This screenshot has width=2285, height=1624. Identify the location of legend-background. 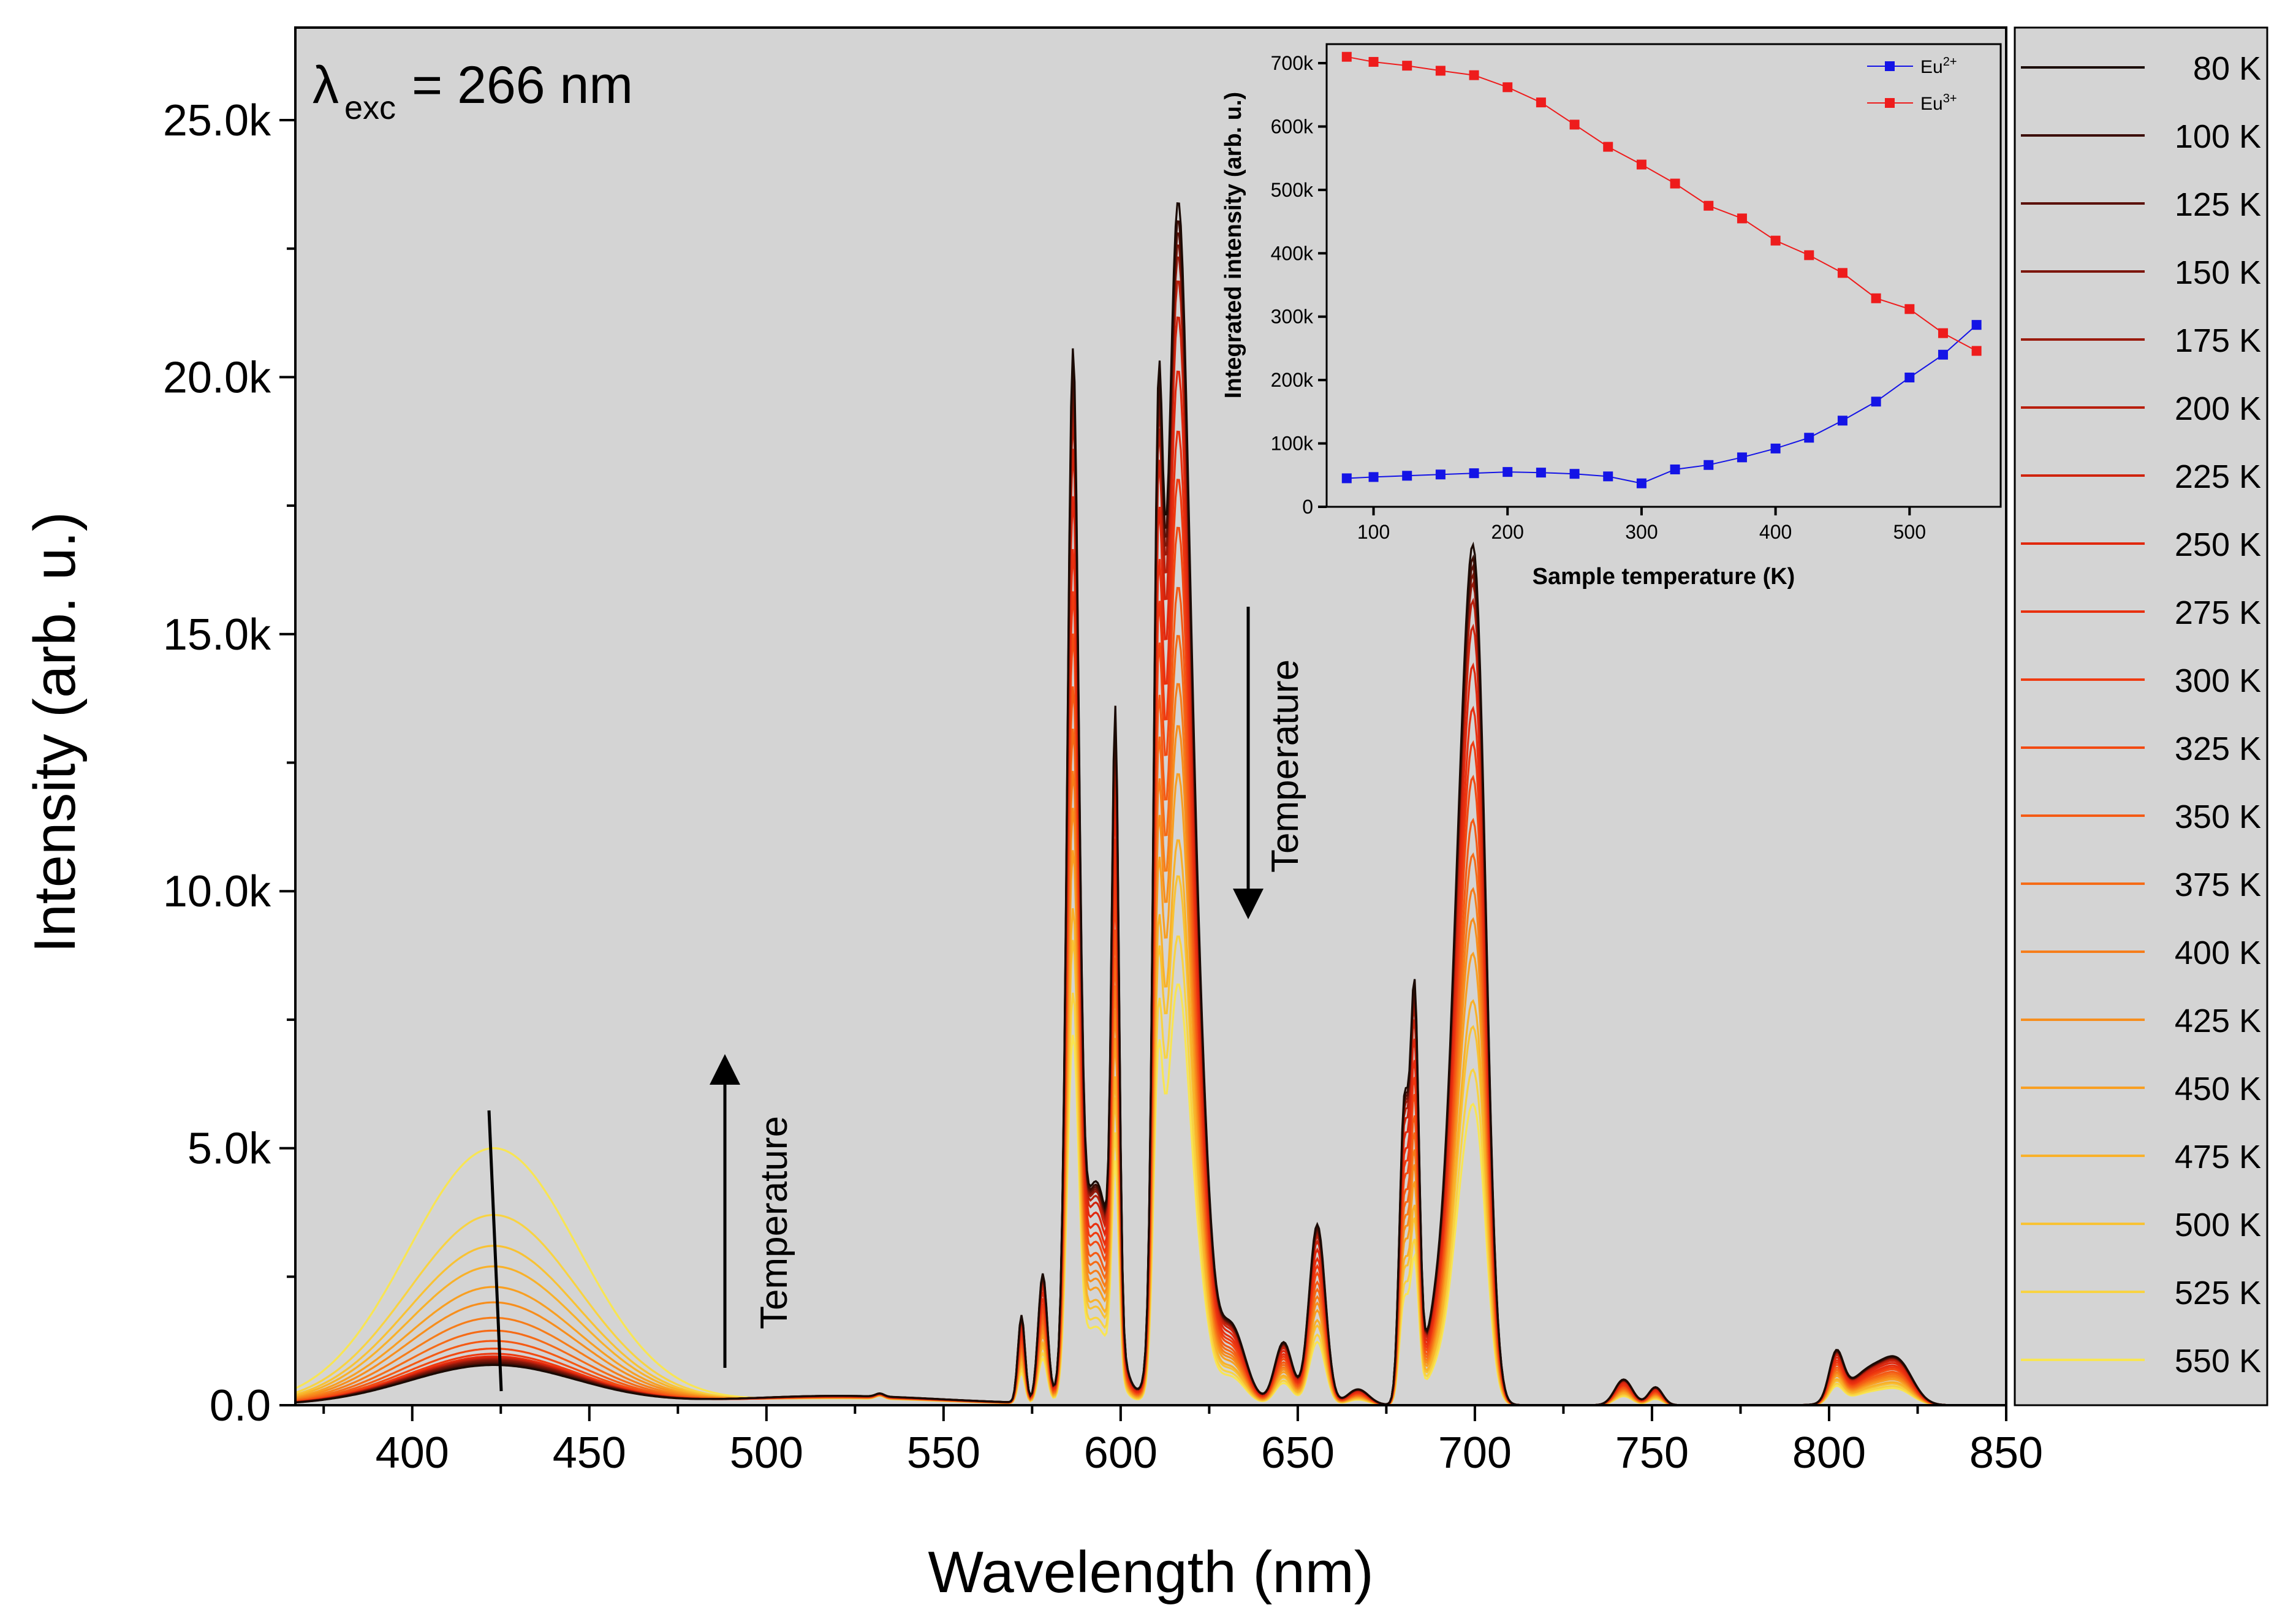
(2141, 716).